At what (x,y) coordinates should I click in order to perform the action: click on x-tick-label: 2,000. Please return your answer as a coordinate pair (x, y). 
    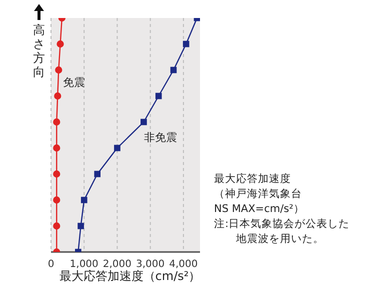
    Looking at the image, I should click on (117, 264).